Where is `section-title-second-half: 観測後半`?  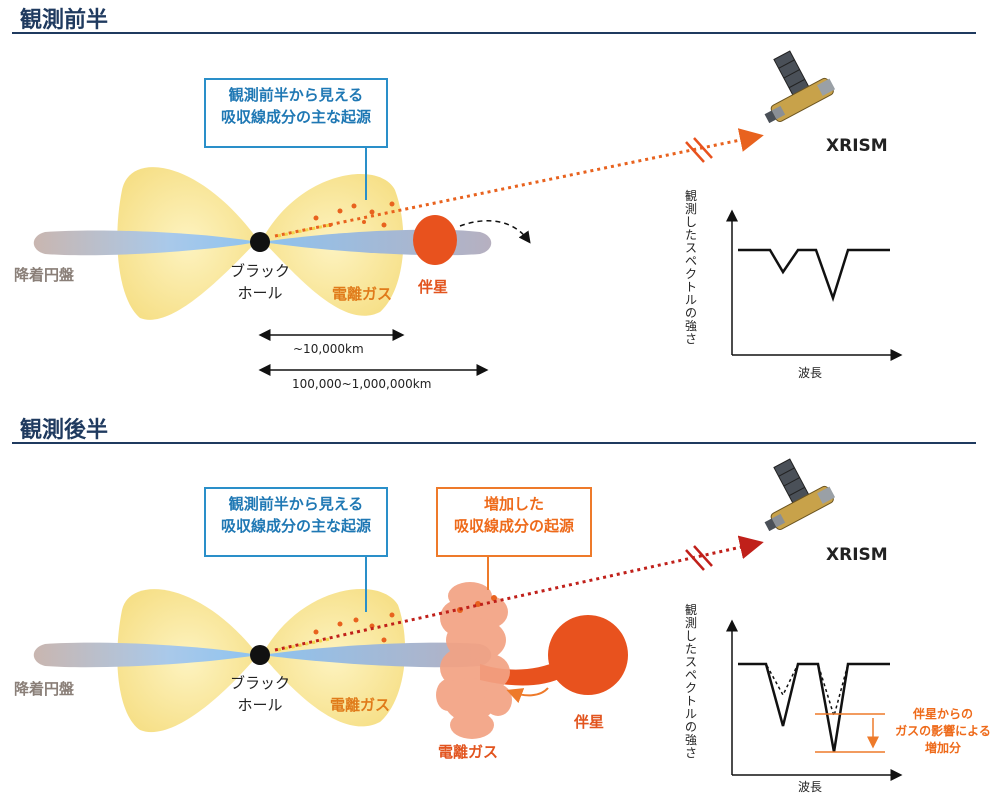 section-title-second-half: 観測後半 is located at coordinates (64, 430).